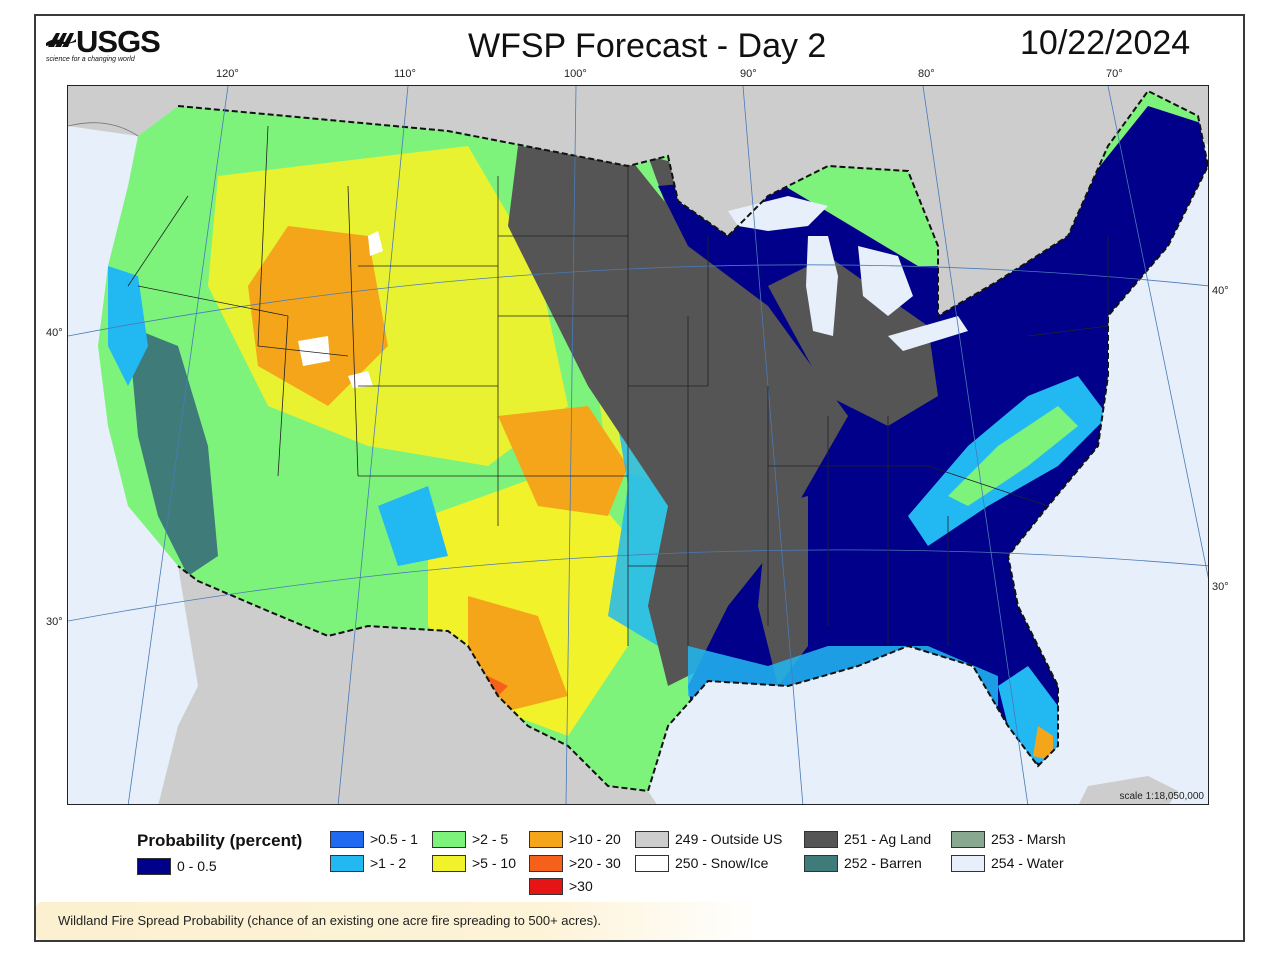  I want to click on longitude-label-80: 80°, so click(926, 74).